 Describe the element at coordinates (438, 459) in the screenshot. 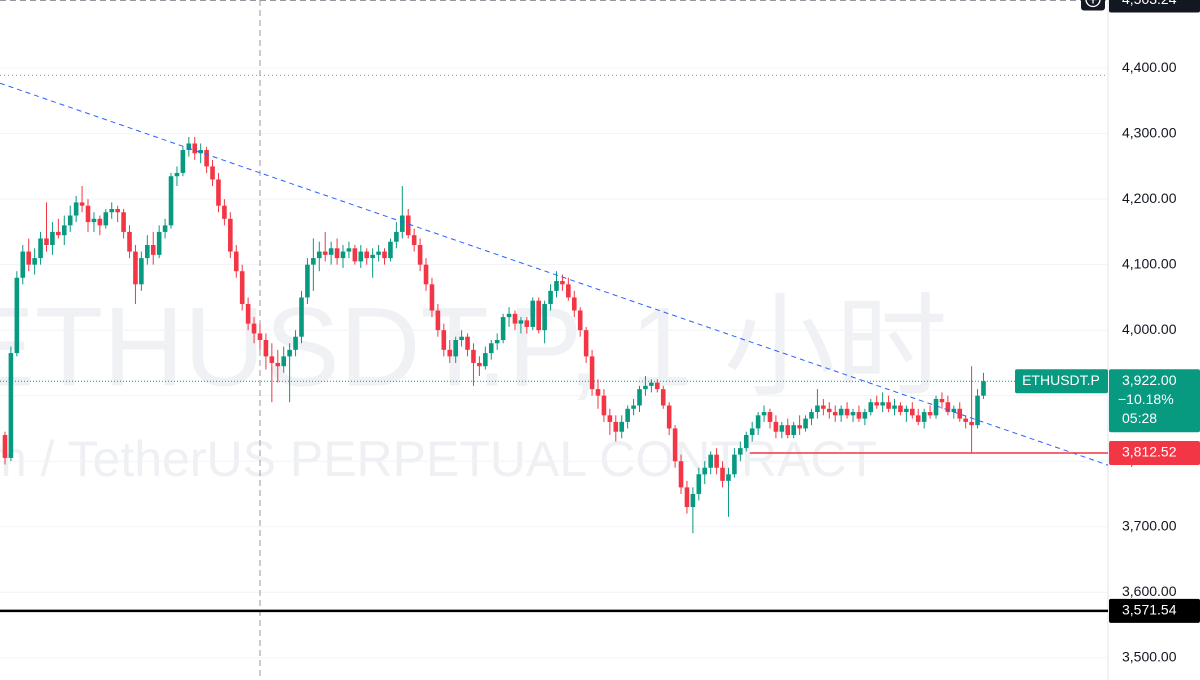

I see `watermark-description: Ethereum / TetherUS PERPETUAL CONTRACT` at that location.